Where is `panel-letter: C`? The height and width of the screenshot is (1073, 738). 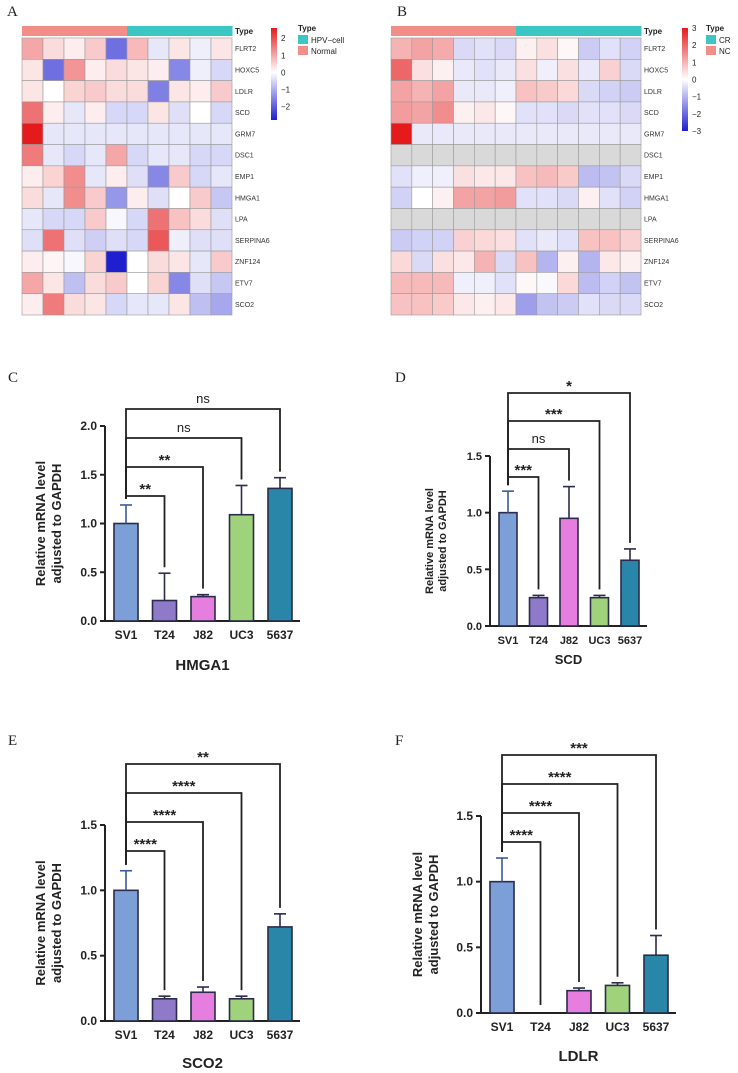 panel-letter: C is located at coordinates (13, 378).